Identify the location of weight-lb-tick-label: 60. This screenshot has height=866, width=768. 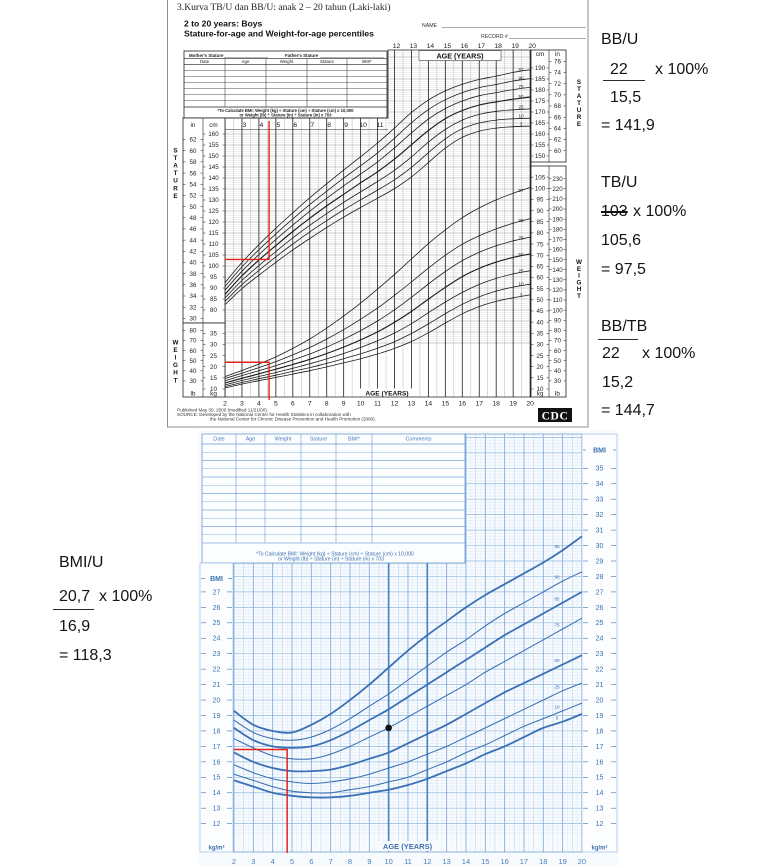
(193, 351).